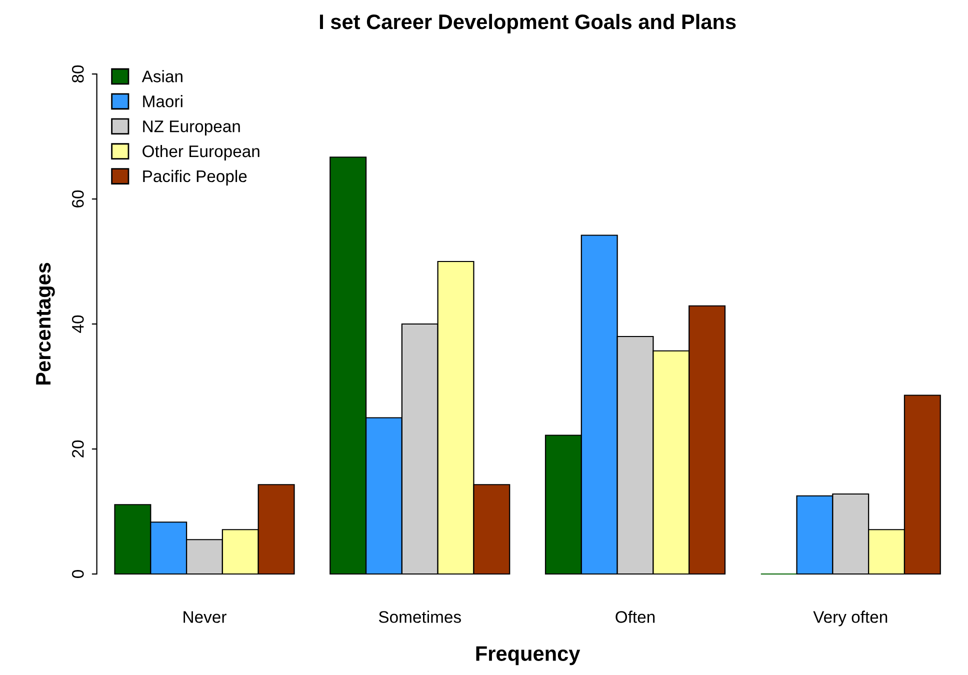 This screenshot has width=968, height=675. Describe the element at coordinates (162, 101) in the screenshot. I see `legend-label: Maori` at that location.